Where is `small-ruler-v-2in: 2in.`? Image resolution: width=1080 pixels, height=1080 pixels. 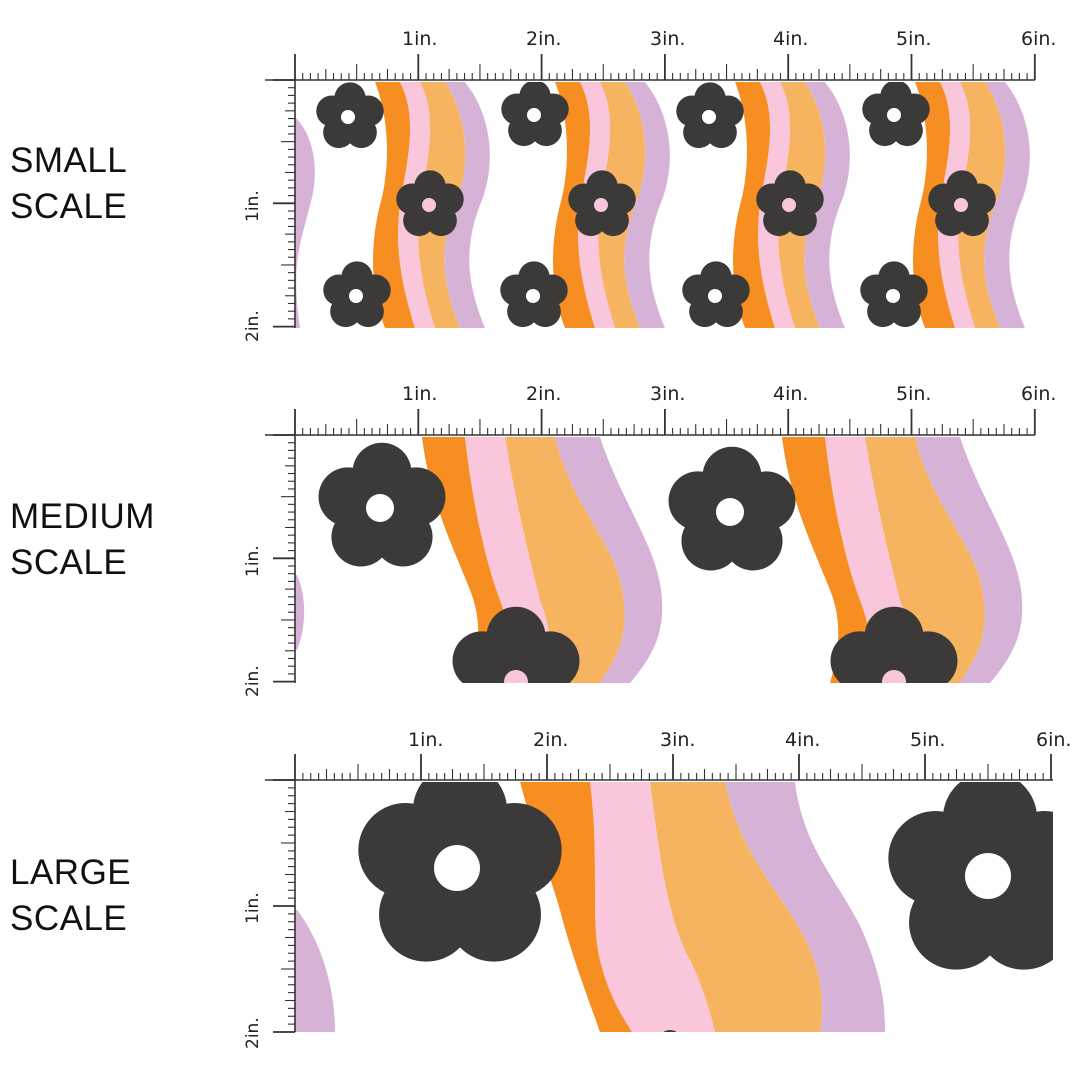 small-ruler-v-2in: 2in. is located at coordinates (253, 326).